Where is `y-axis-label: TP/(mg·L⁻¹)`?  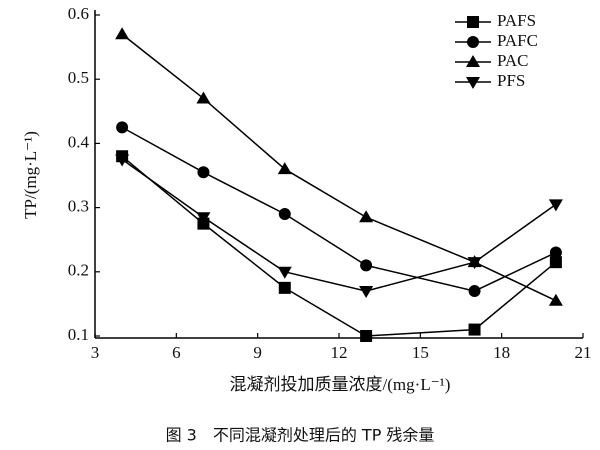
y-axis-label: TP/(mg·L⁻¹) is located at coordinates (30, 175).